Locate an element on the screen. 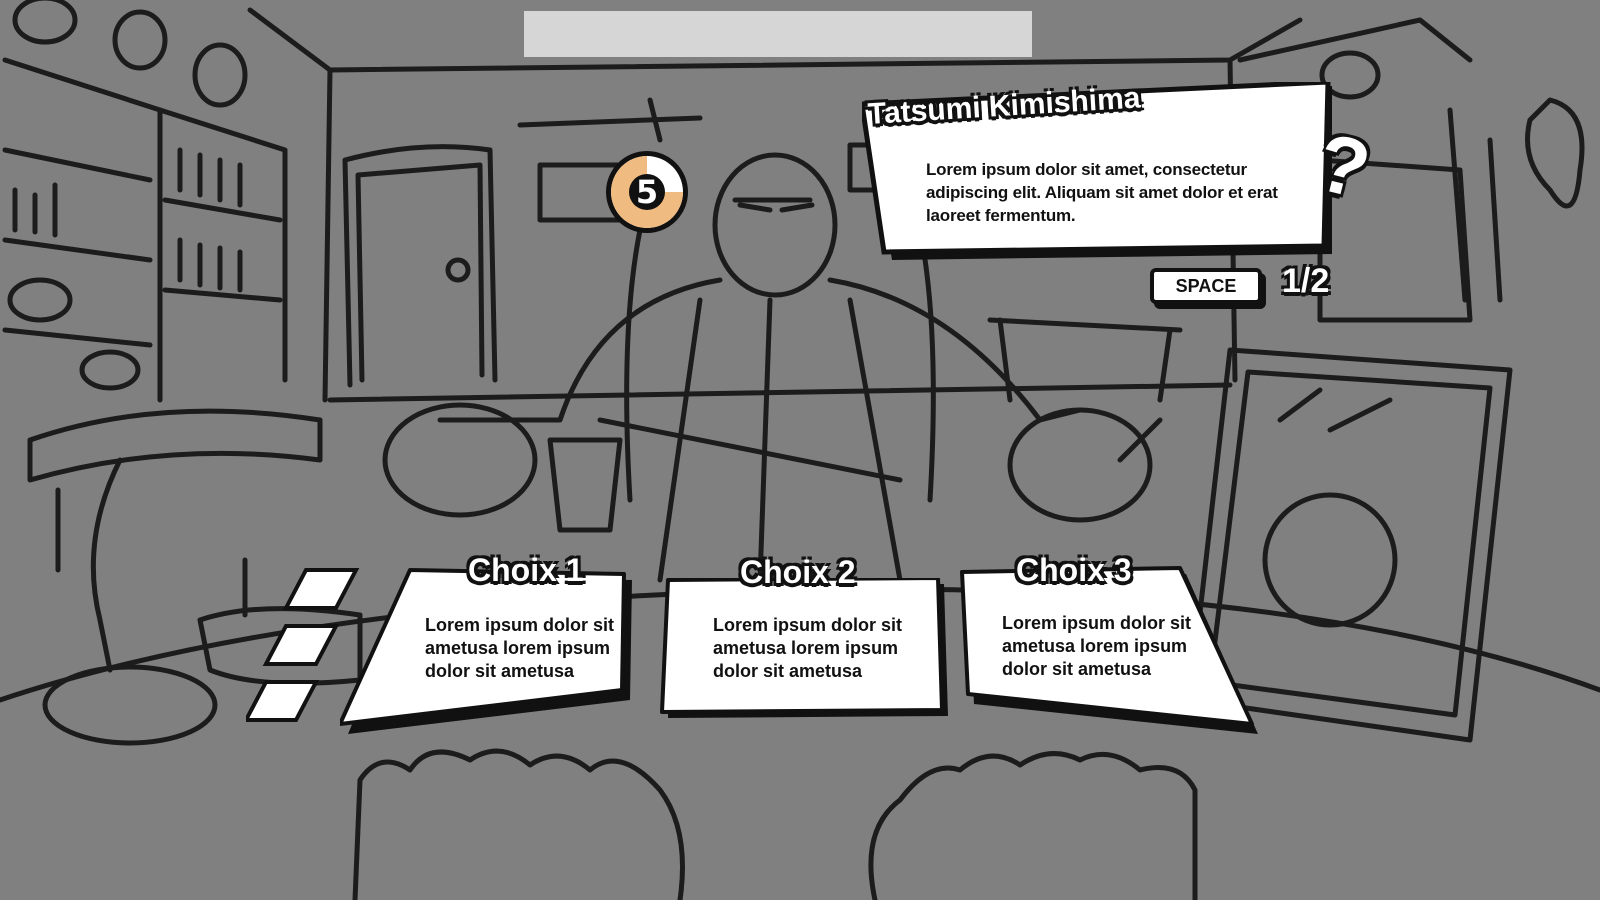 The width and height of the screenshot is (1600, 900). dialog-box is located at coordinates (1102, 172).